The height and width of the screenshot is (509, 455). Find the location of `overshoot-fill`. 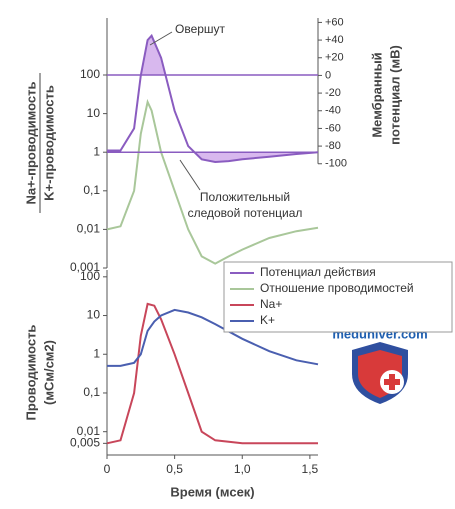

overshoot-fill is located at coordinates (212, 55).